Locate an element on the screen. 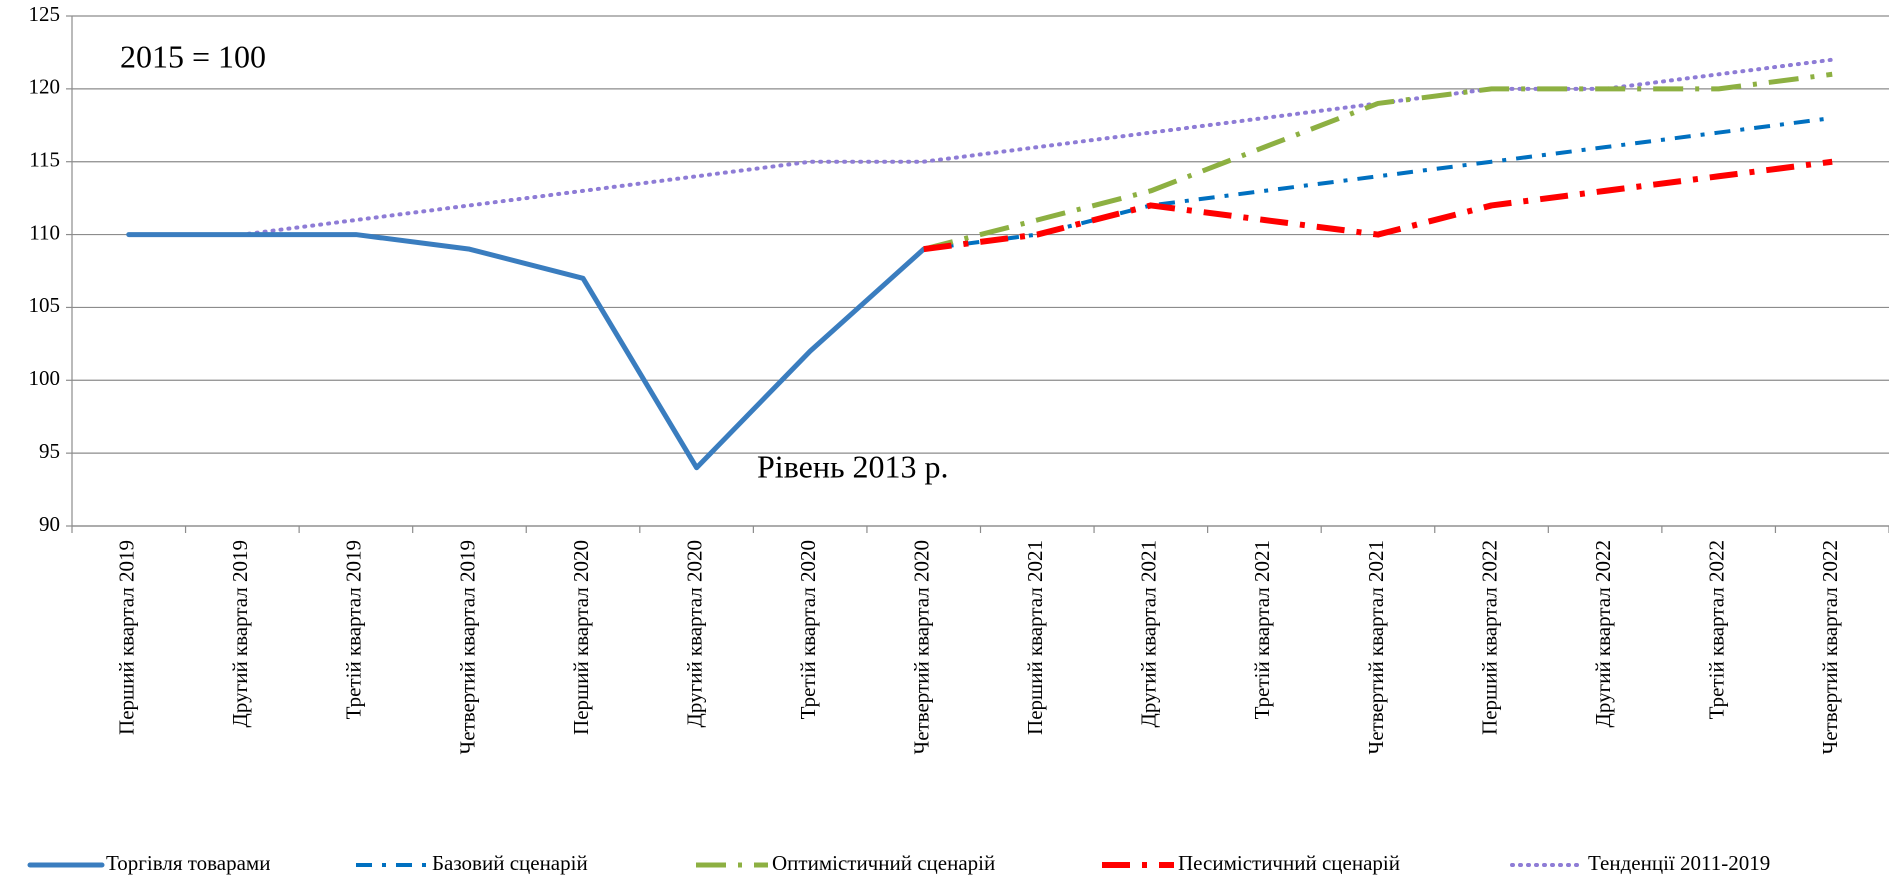 This screenshot has width=1889, height=879. x-tick-label: Другий квартал 2021 is located at coordinates (1149, 633).